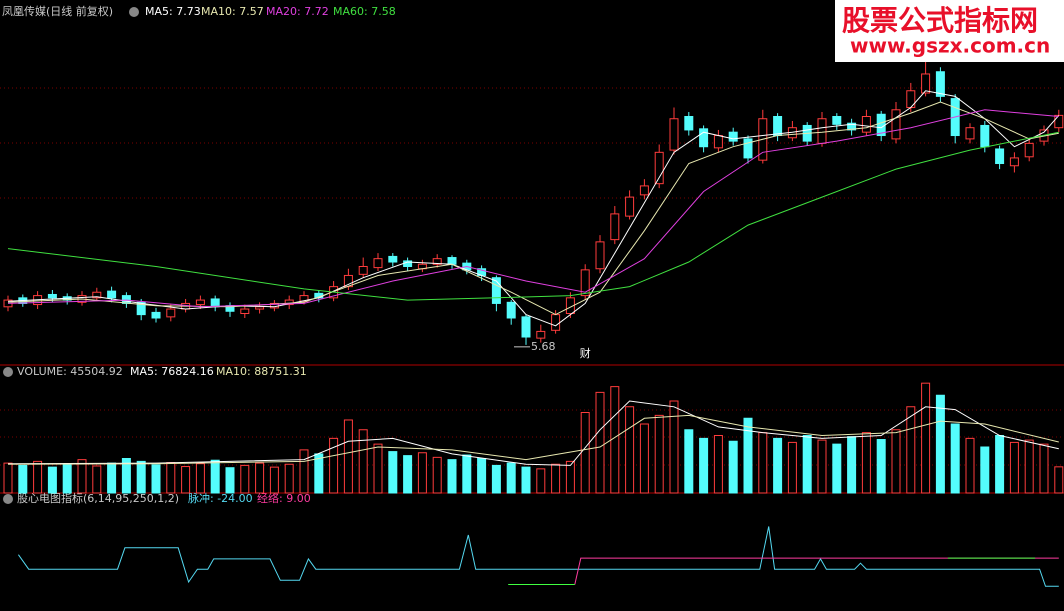  What do you see at coordinates (70, 371) in the screenshot?
I see `volume-title: VOLUME: 45504.92` at bounding box center [70, 371].